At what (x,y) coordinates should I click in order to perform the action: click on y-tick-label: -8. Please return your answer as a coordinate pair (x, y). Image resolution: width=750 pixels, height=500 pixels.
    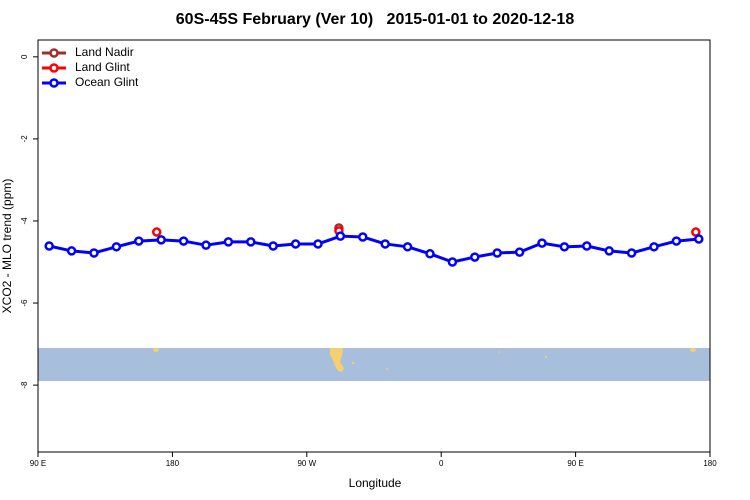
    Looking at the image, I should click on (24, 385).